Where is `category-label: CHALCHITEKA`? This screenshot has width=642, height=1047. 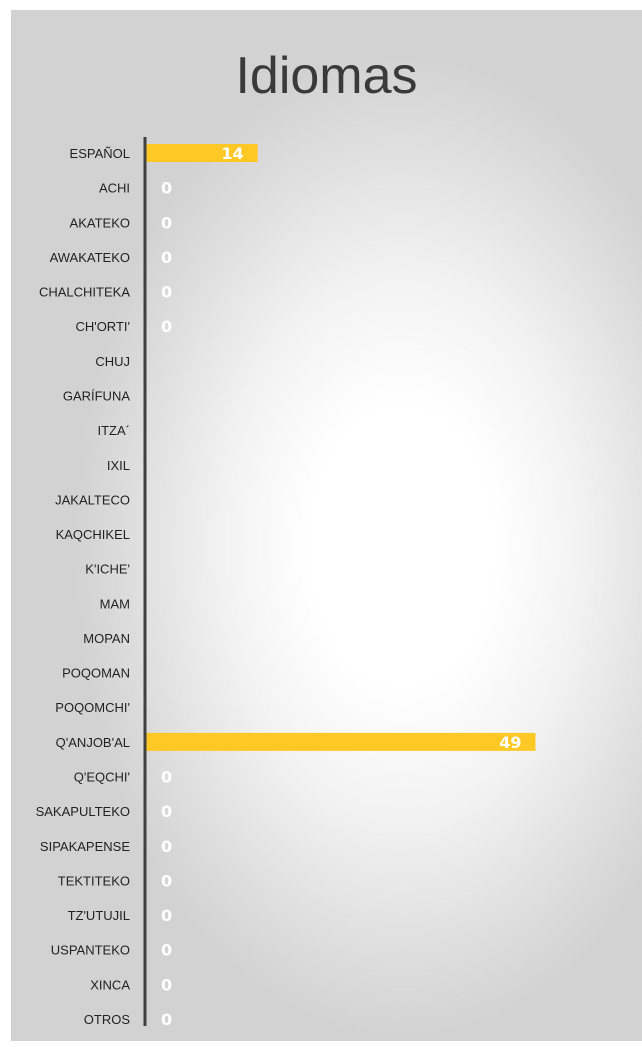
category-label: CHALCHITEKA is located at coordinates (84, 292).